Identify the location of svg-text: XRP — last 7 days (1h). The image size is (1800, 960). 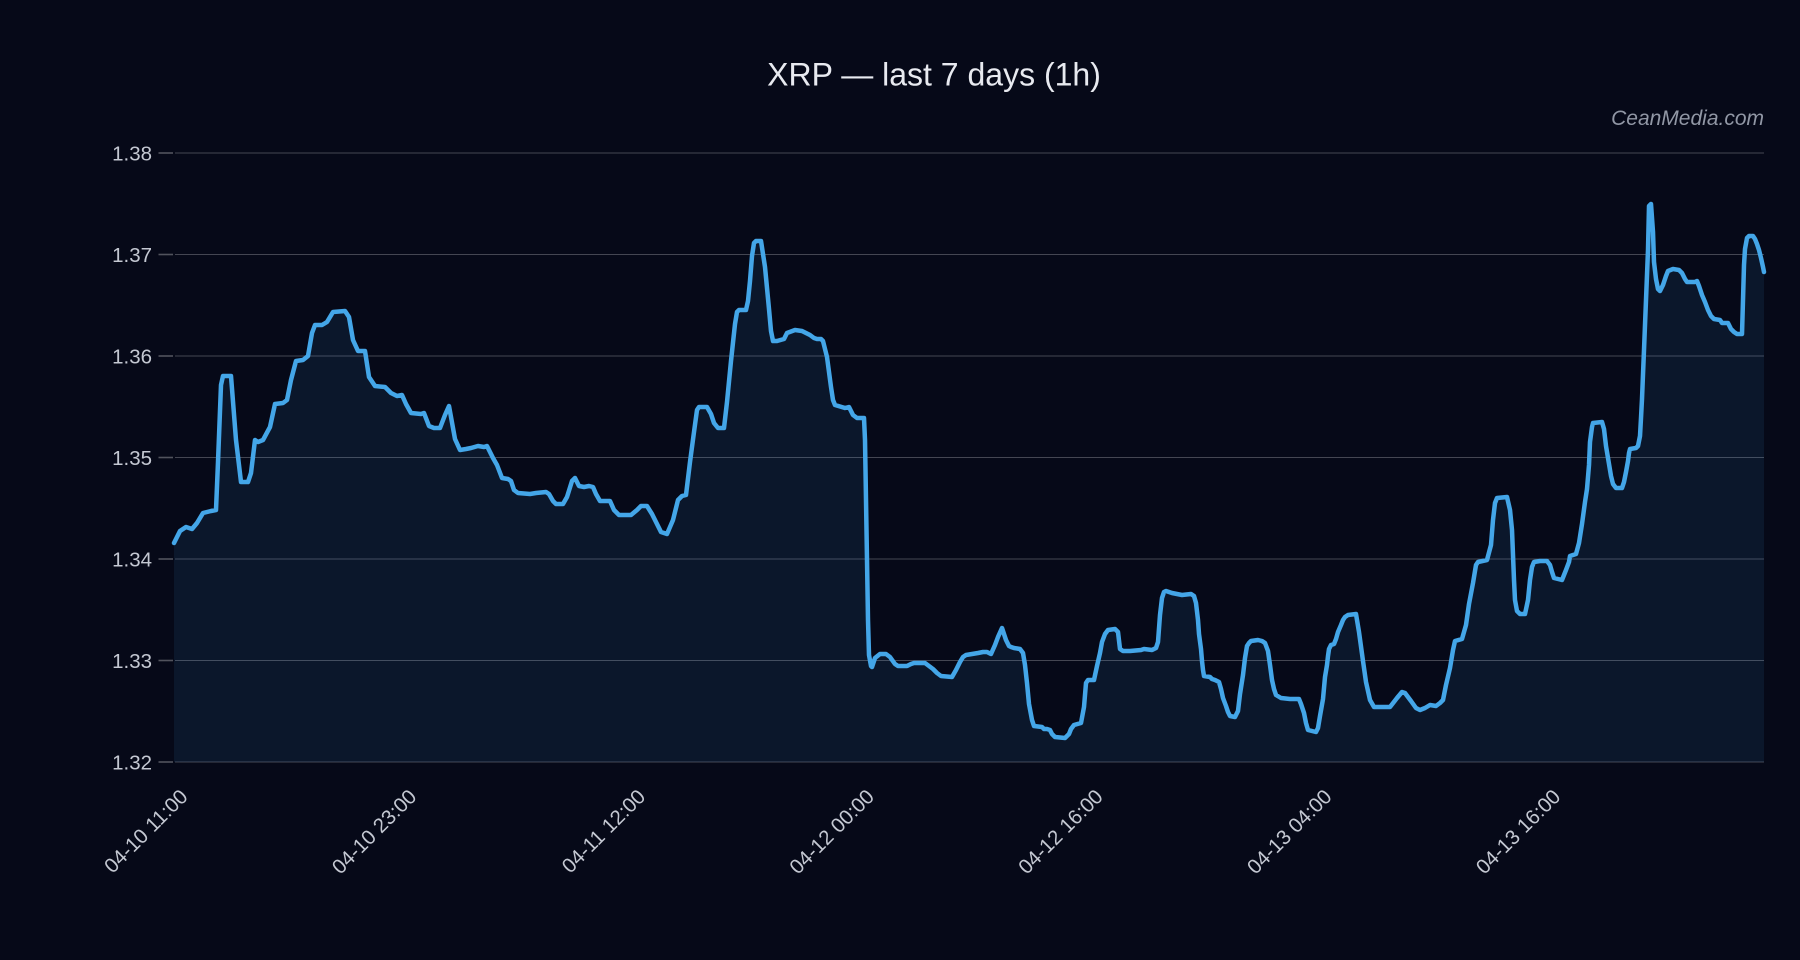
(934, 75).